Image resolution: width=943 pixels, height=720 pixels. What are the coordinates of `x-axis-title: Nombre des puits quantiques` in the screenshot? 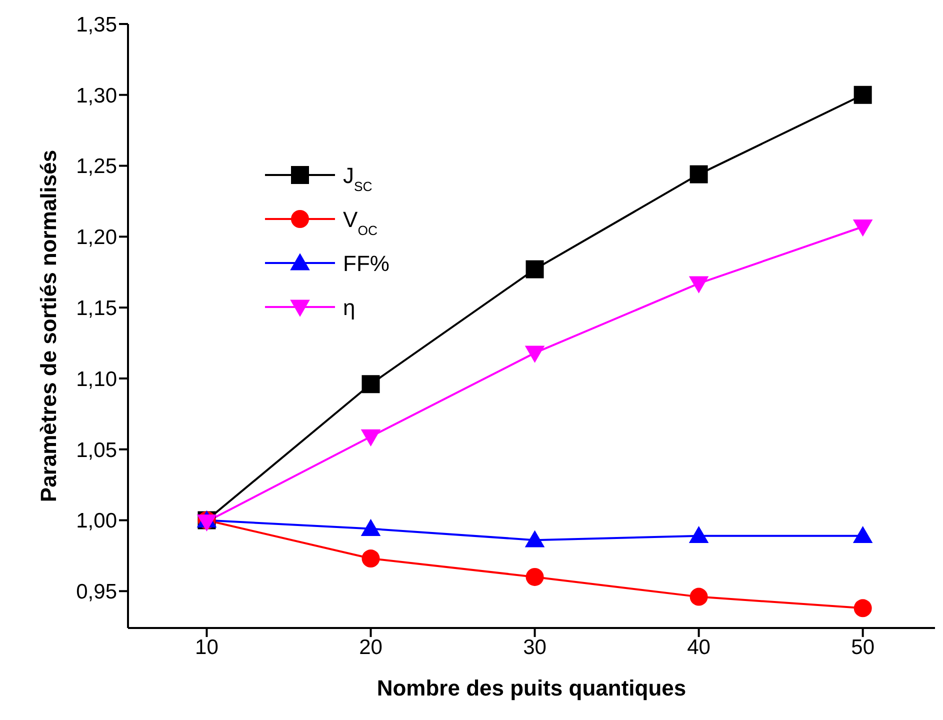 It's located at (531, 688).